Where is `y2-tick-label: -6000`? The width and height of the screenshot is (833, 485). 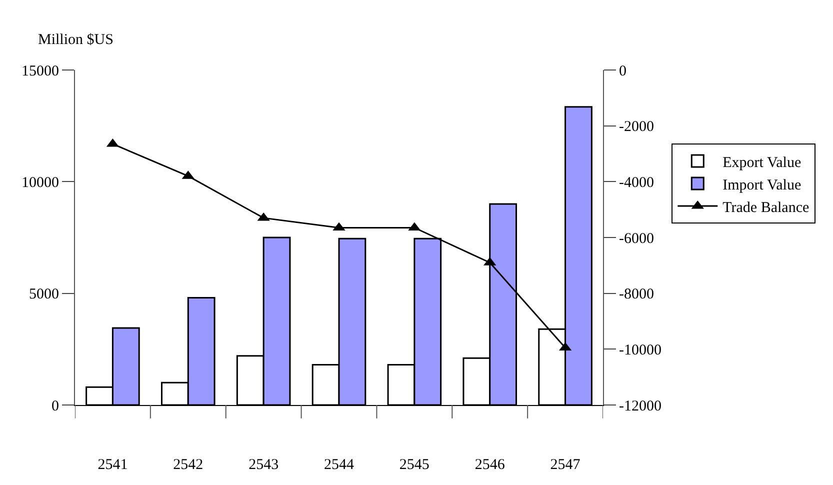 y2-tick-label: -6000 is located at coordinates (636, 238).